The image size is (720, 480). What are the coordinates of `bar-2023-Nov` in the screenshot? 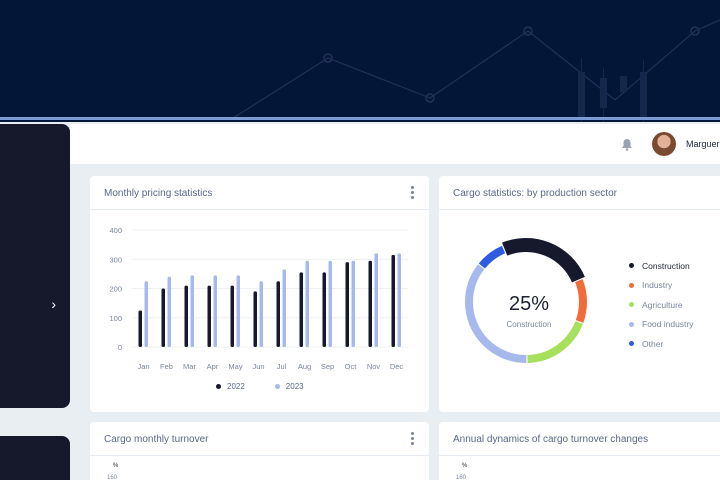 It's located at (376, 300).